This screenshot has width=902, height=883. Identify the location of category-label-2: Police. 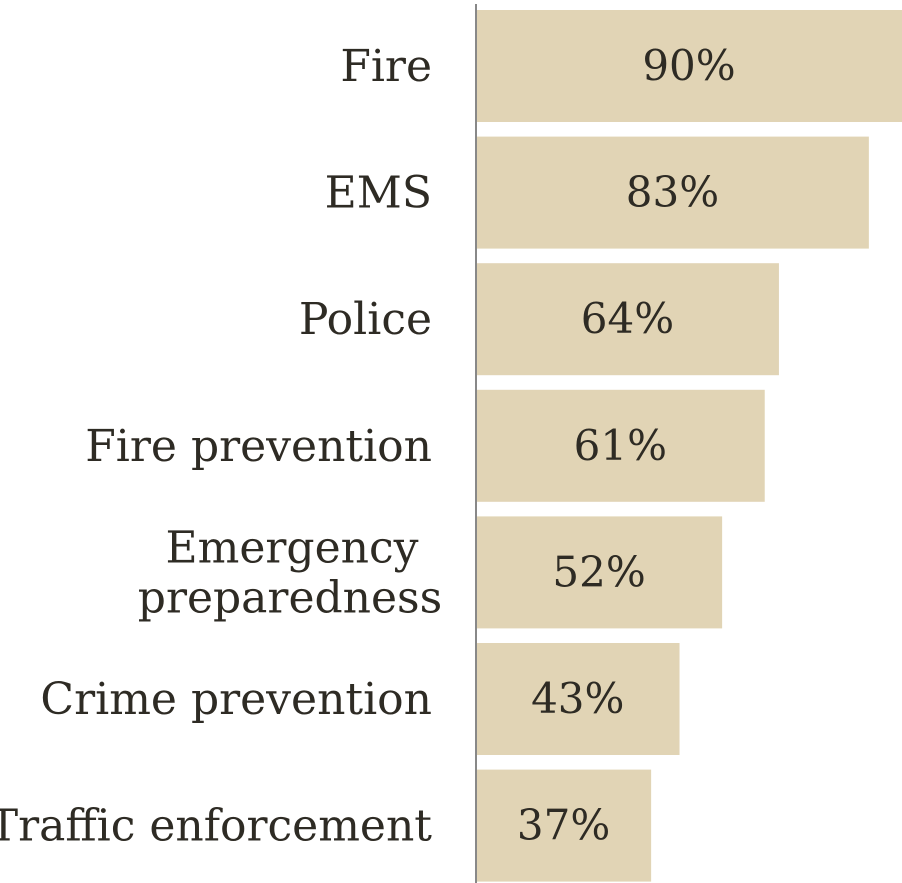
(365, 319).